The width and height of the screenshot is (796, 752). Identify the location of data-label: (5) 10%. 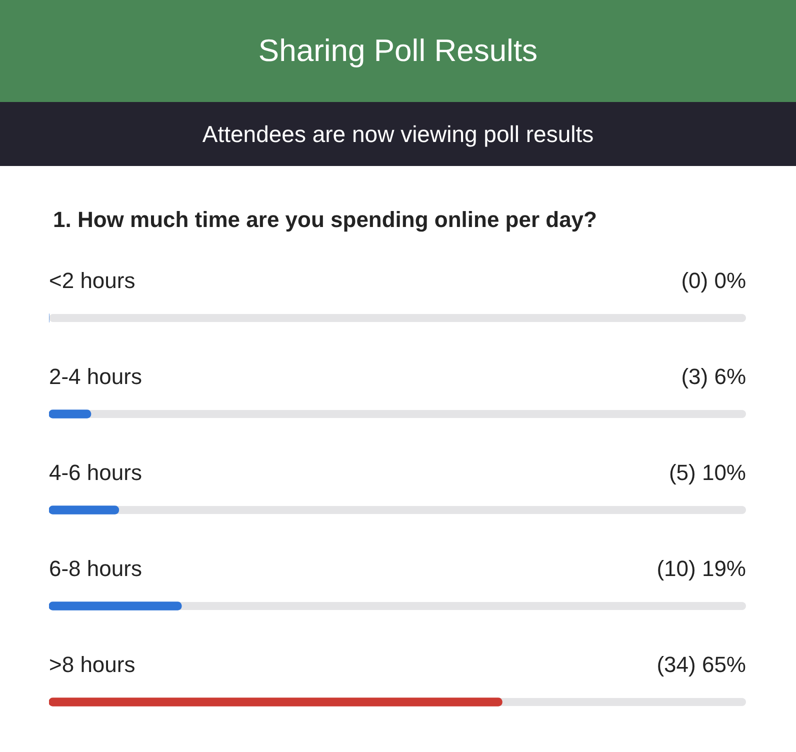
(707, 473).